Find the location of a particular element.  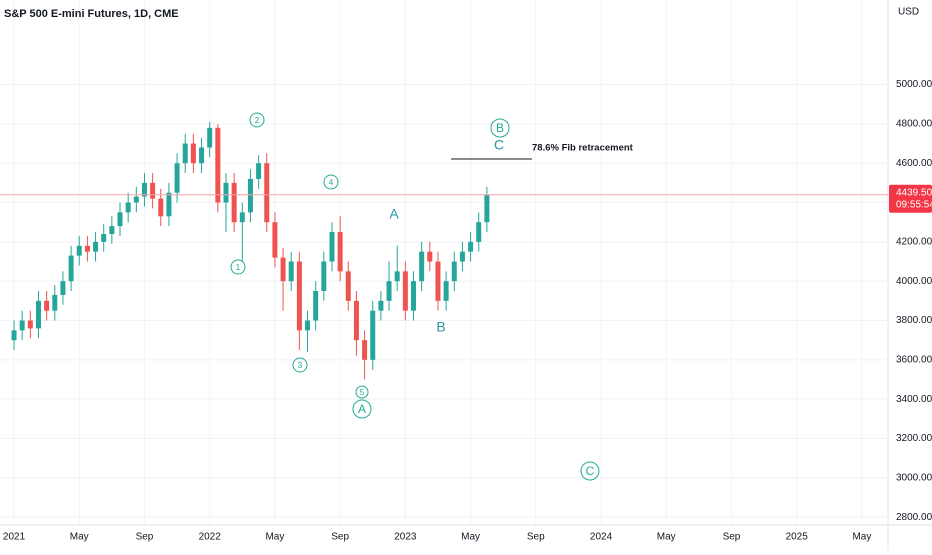

y-tick-label: 4600.00 is located at coordinates (914, 163).